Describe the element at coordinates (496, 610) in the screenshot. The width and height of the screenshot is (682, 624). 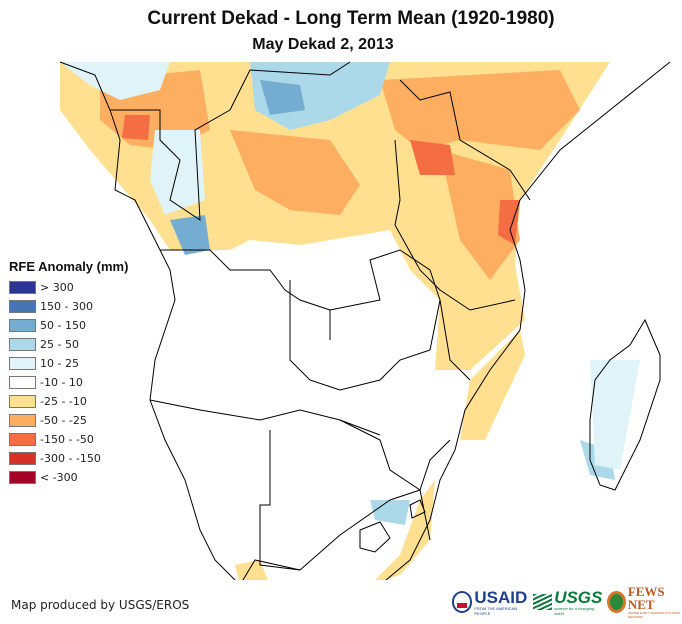
I see `usaid-tagline: FROM THE AMERICAN PEOPLE` at that location.